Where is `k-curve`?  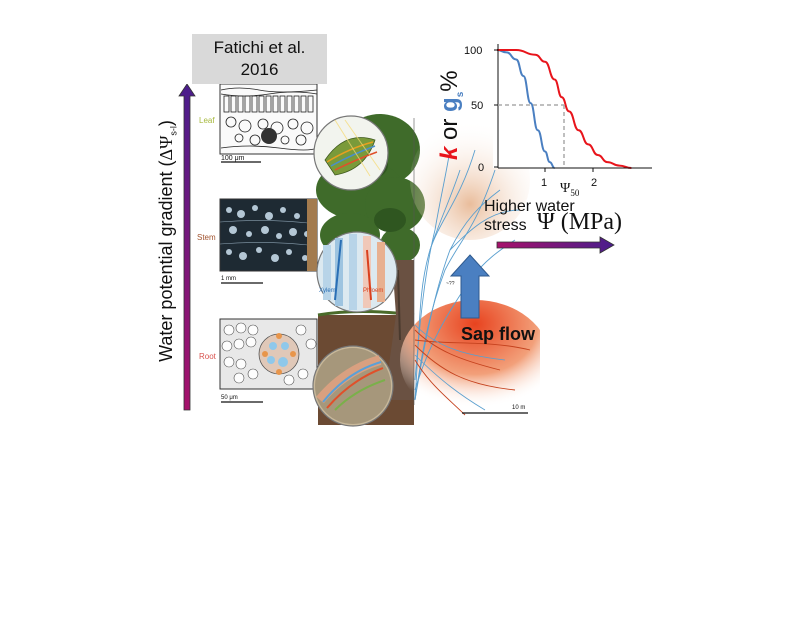
k-curve is located at coordinates (564, 109).